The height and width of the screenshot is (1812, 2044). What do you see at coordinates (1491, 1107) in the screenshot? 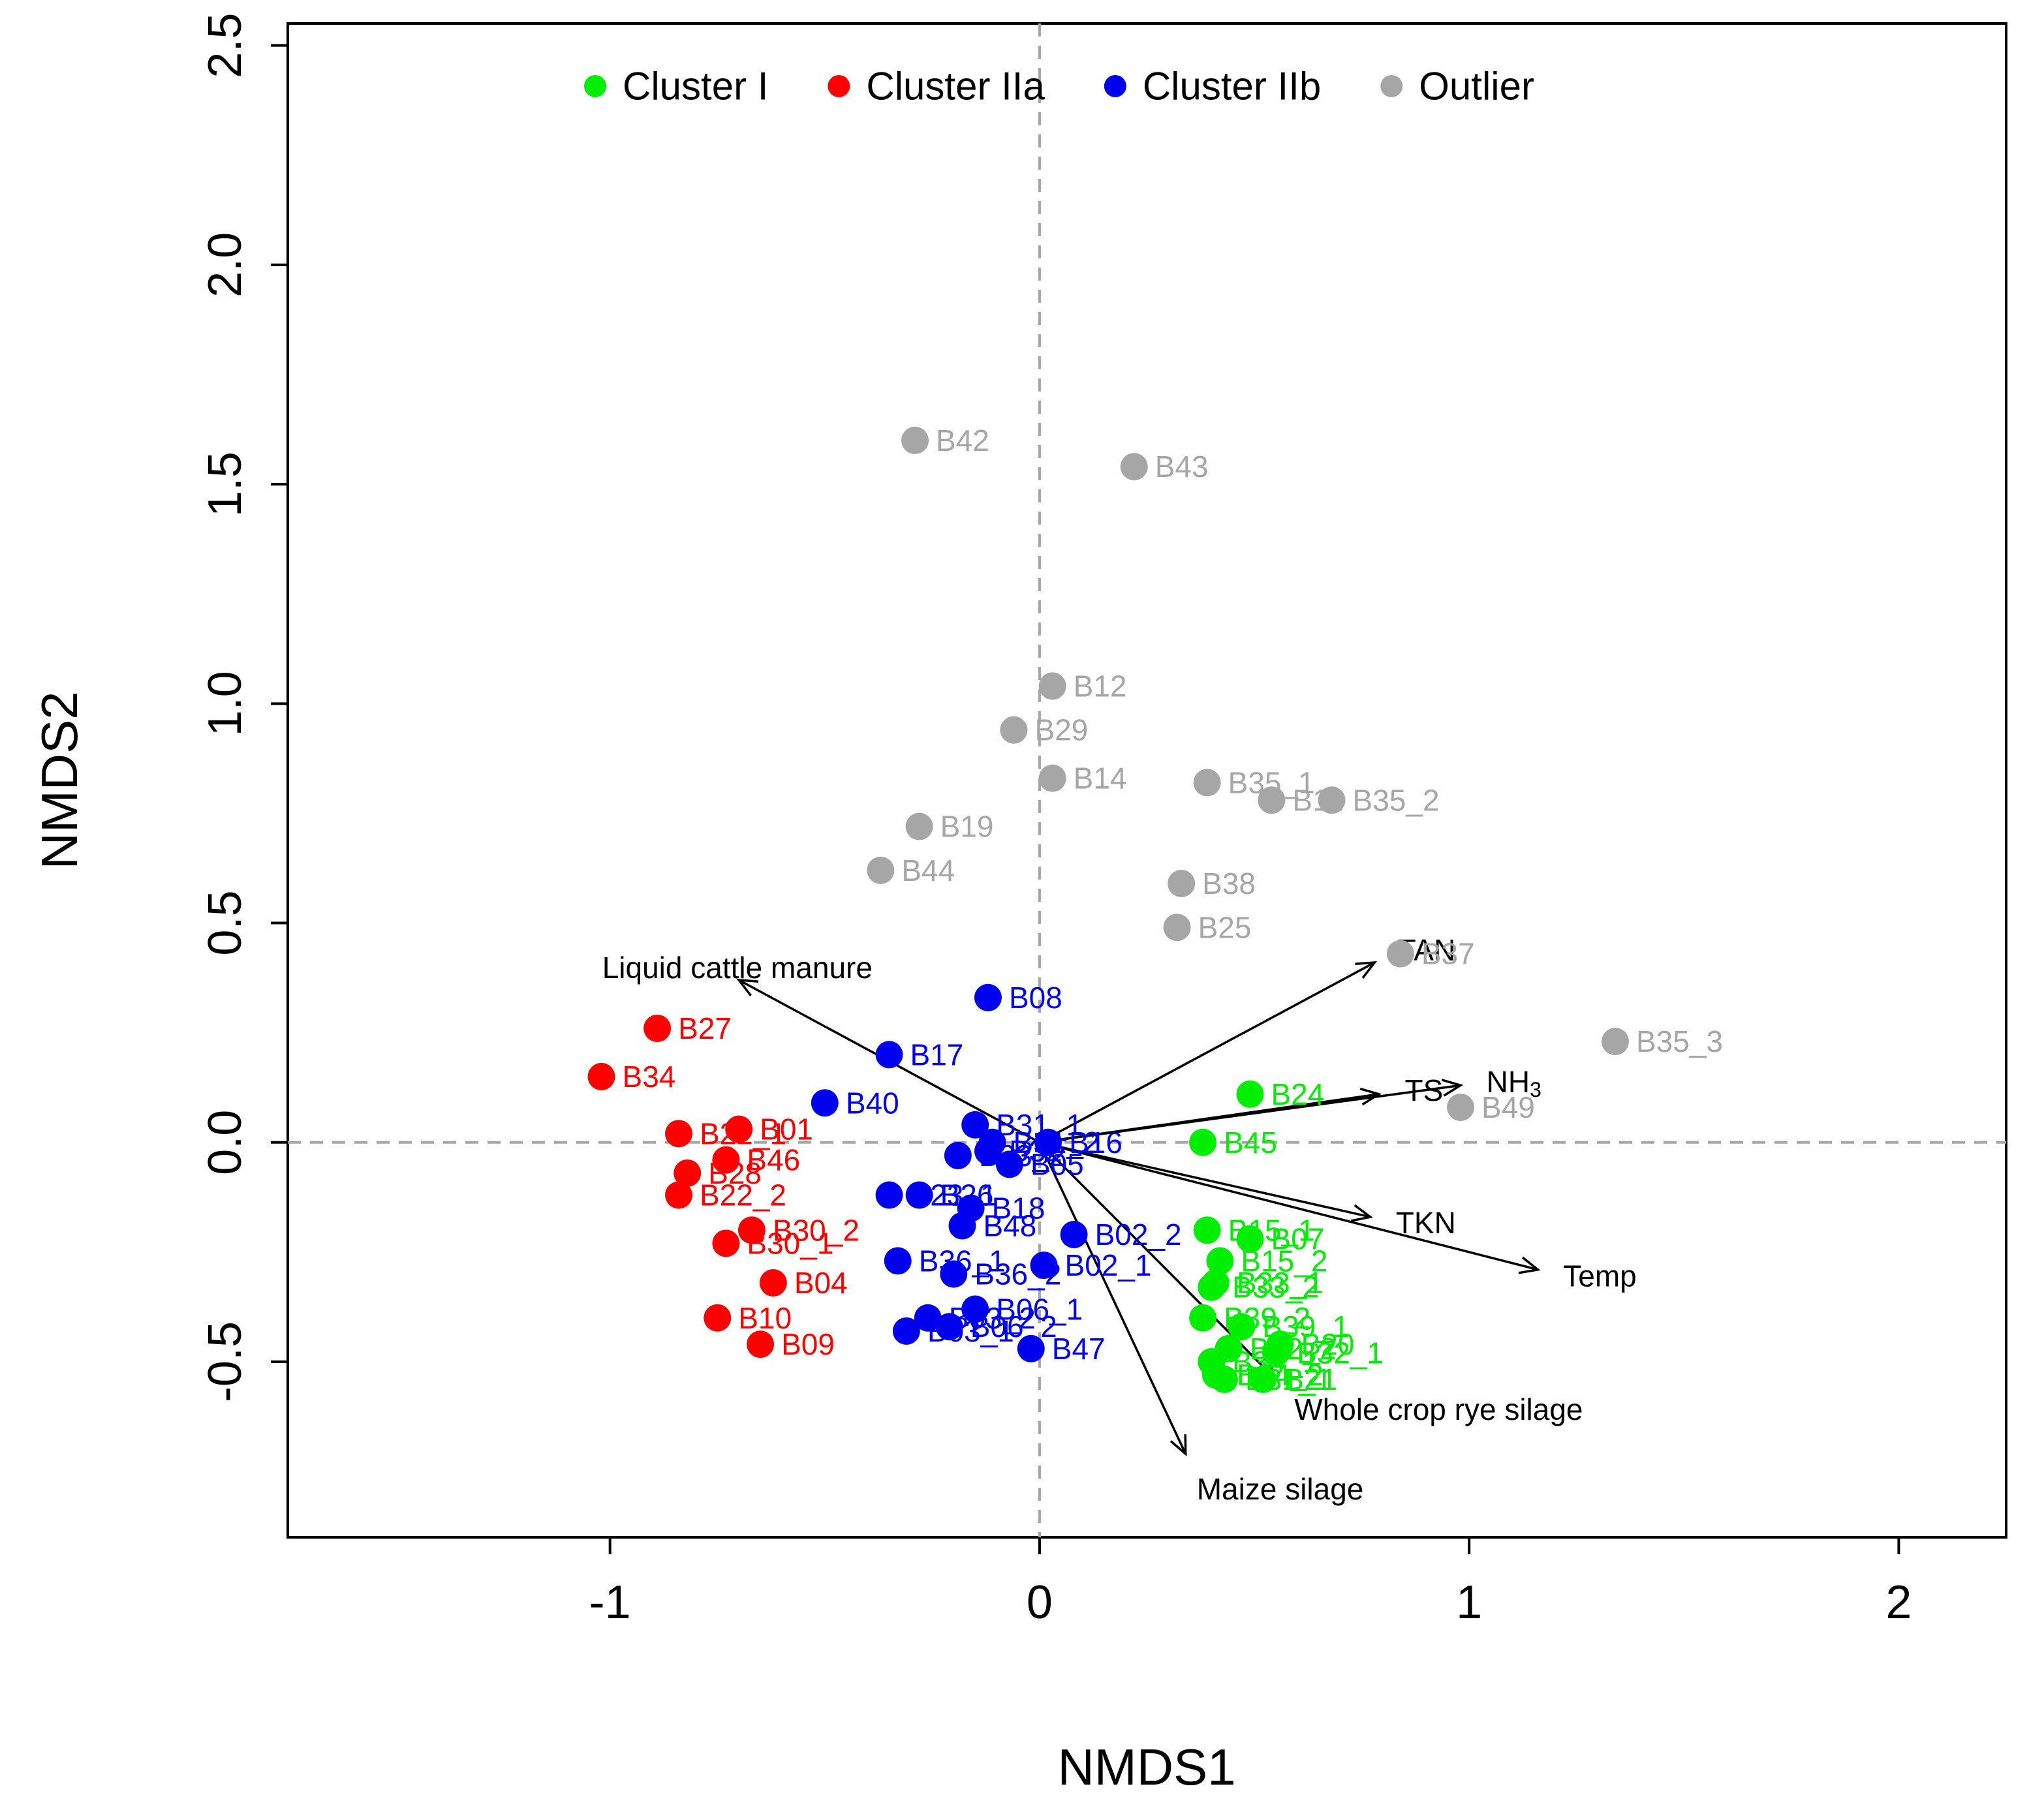
I see `point-b49: B49` at bounding box center [1491, 1107].